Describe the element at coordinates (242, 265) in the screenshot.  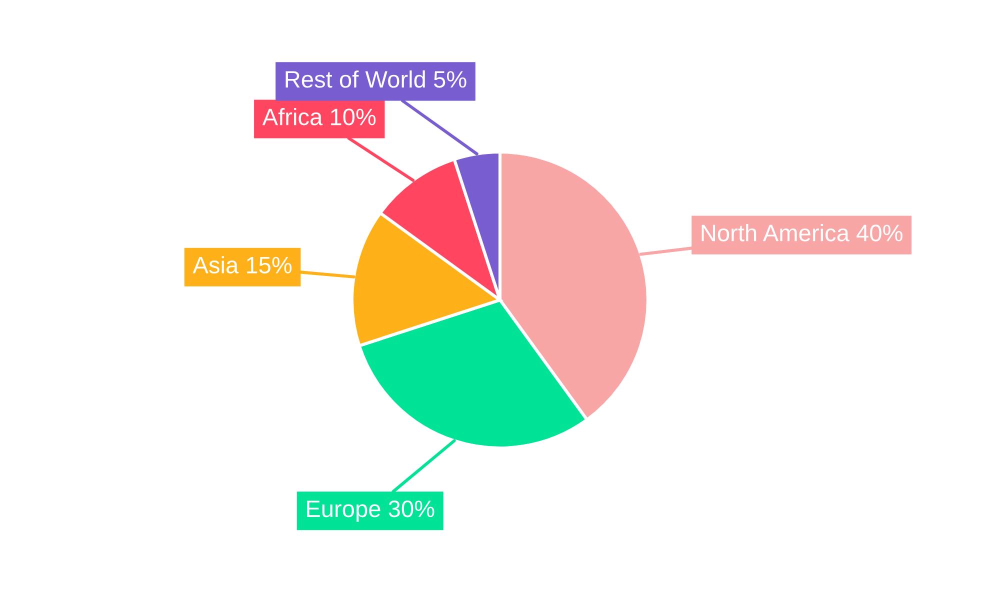
I see `slice-label: Asia 15%` at that location.